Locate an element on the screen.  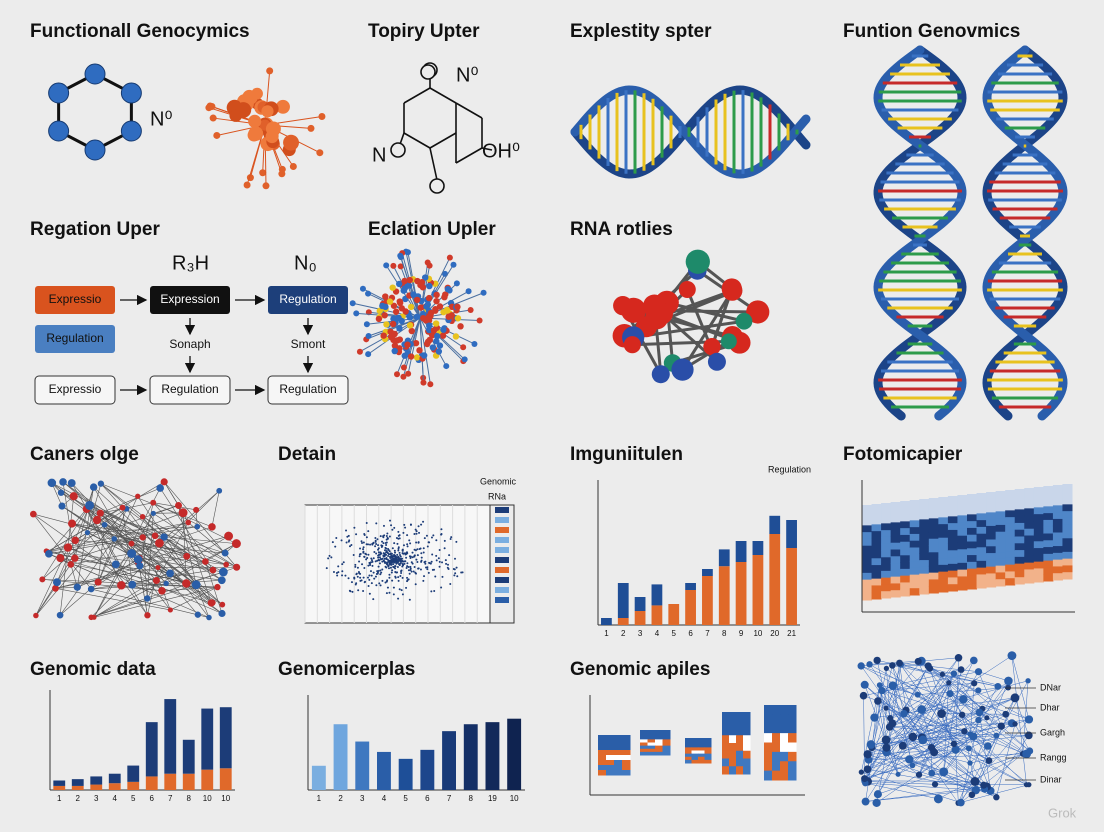
flow-box is located at coordinates (75, 300).